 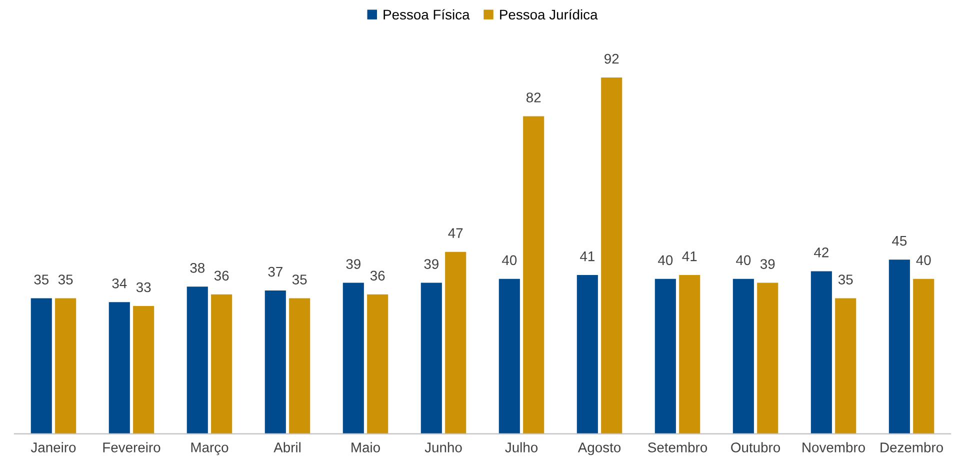 I want to click on data-label: 82, so click(x=533, y=97).